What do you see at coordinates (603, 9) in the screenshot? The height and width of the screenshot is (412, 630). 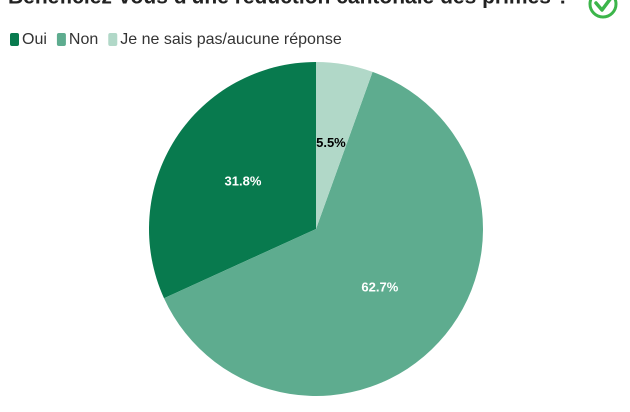 I see `check-icon` at bounding box center [603, 9].